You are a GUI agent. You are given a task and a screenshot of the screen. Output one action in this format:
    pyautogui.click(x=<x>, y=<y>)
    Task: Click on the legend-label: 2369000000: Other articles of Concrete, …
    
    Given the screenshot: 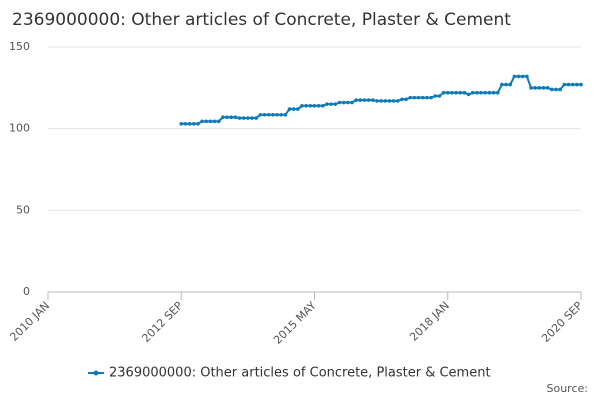 What is the action you would take?
    pyautogui.click(x=300, y=373)
    